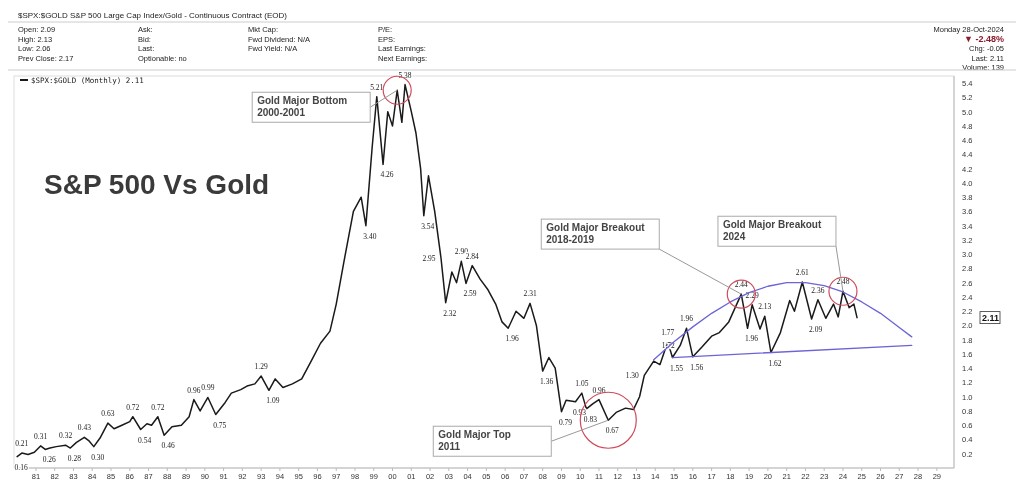  What do you see at coordinates (984, 38) in the screenshot?
I see `text: ▼ -2.48%` at bounding box center [984, 38].